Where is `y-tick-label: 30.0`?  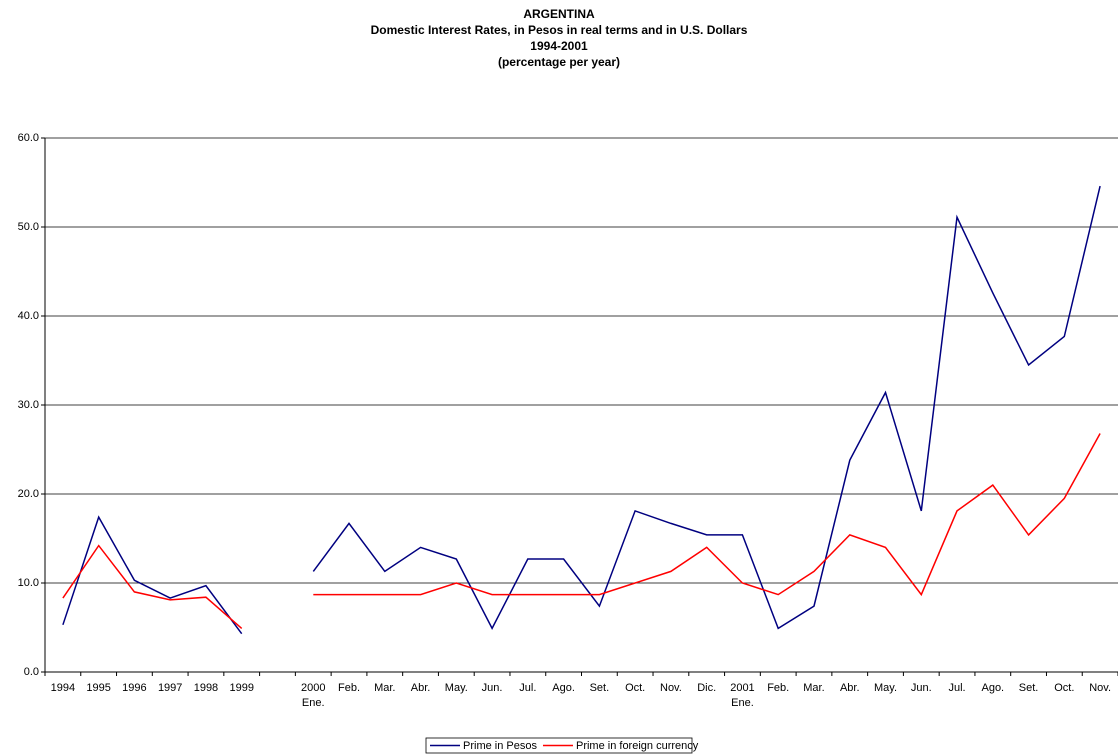 y-tick-label: 30.0 is located at coordinates (28, 405).